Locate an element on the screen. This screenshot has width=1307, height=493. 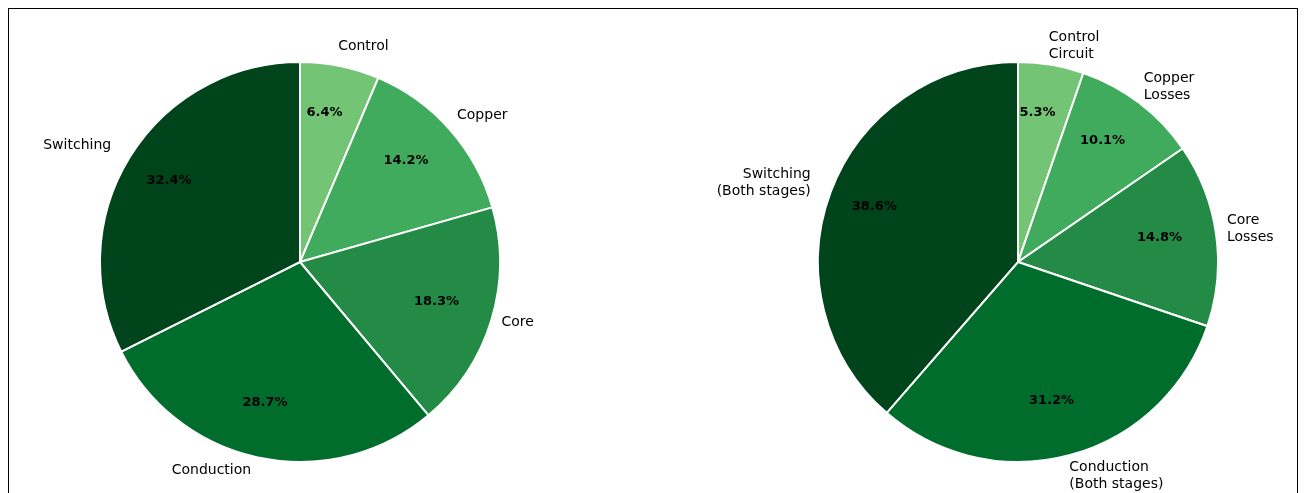
data-label: 14.2% is located at coordinates (406, 159).